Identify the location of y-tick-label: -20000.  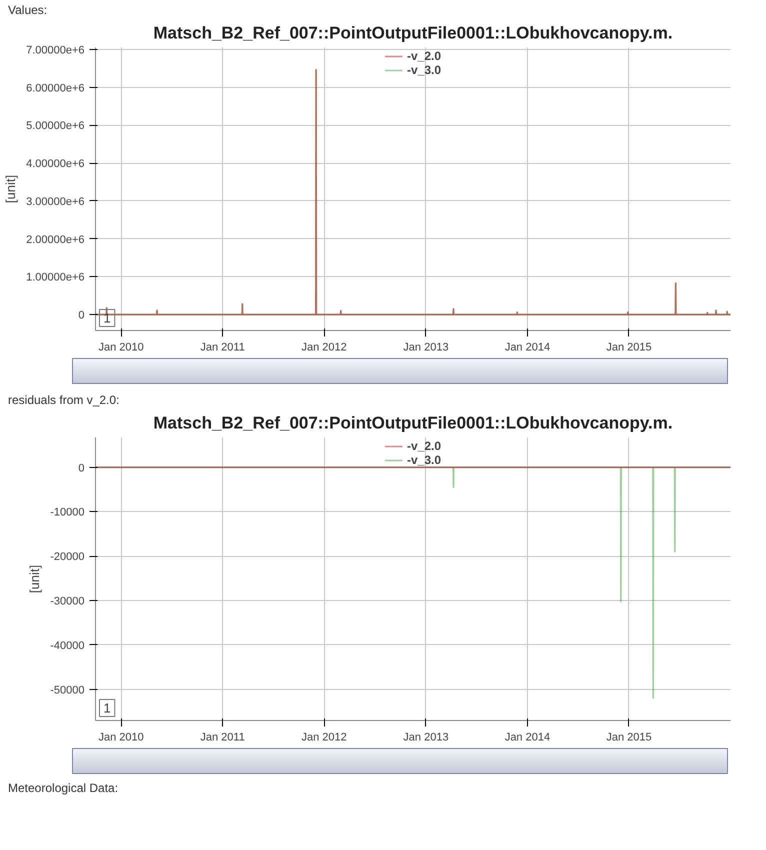
(67, 557).